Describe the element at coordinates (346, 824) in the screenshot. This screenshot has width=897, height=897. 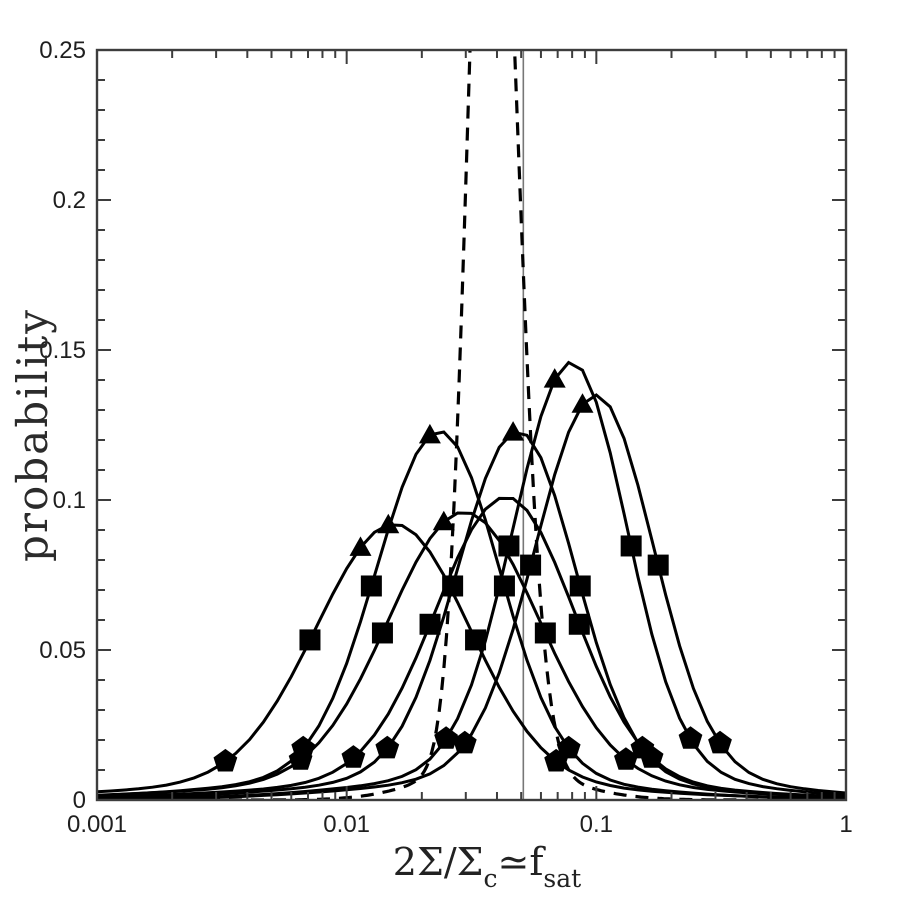
I see `x-tick-label: 0.01` at that location.